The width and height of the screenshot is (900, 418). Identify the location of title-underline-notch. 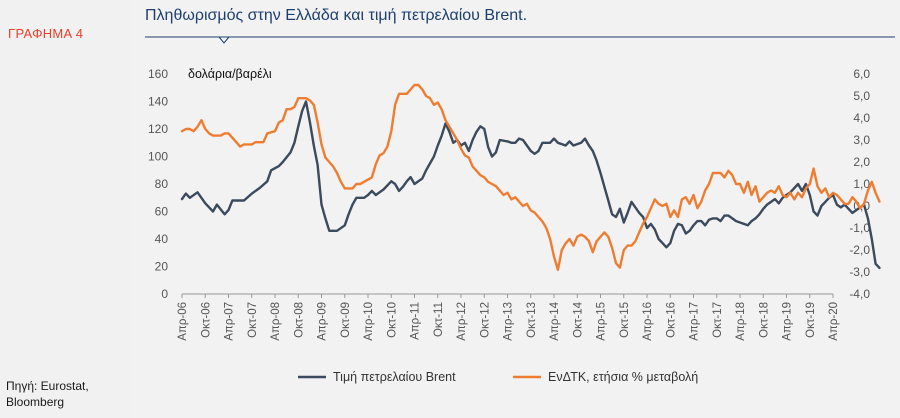
(224, 40).